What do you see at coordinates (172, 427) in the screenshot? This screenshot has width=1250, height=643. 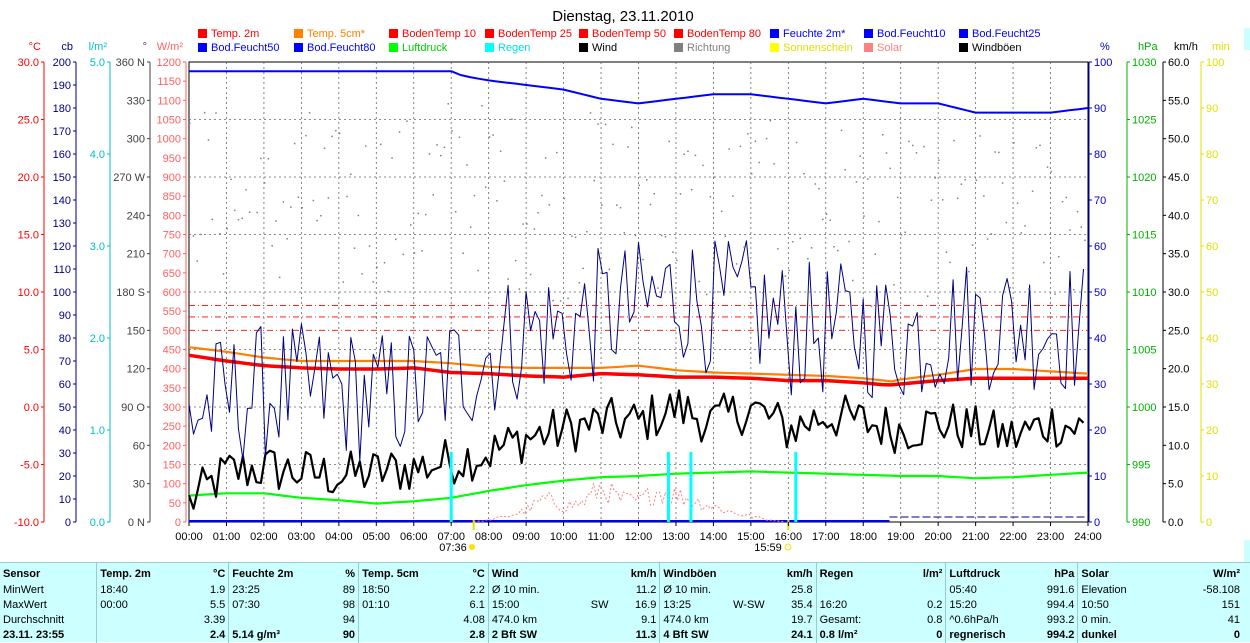 I see `axis-tick-label: 250` at bounding box center [172, 427].